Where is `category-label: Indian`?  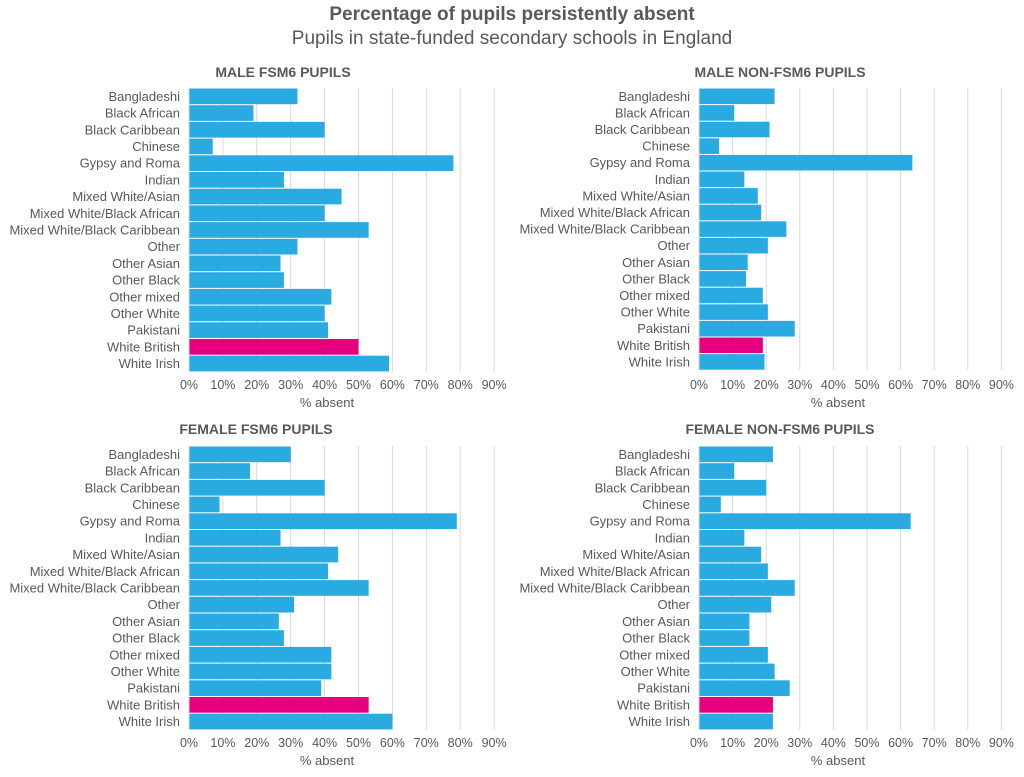
category-label: Indian is located at coordinates (162, 179).